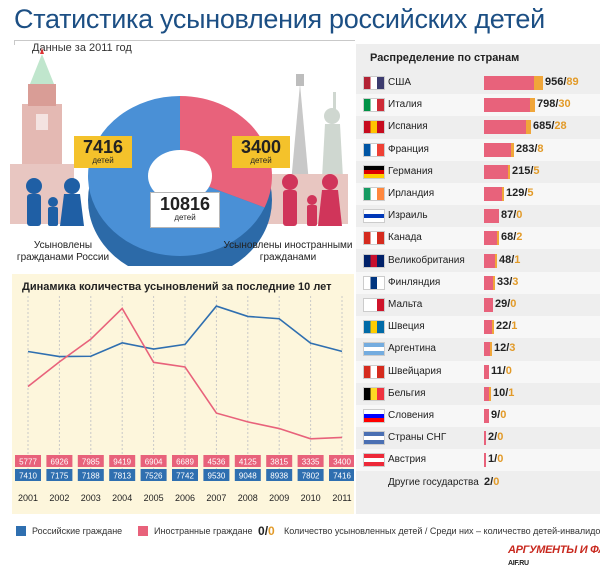 Image resolution: width=600 pixels, height=576 pixels. Describe the element at coordinates (478, 371) in the screenshot. I see `country-row: Швейцария 11/0` at that location.